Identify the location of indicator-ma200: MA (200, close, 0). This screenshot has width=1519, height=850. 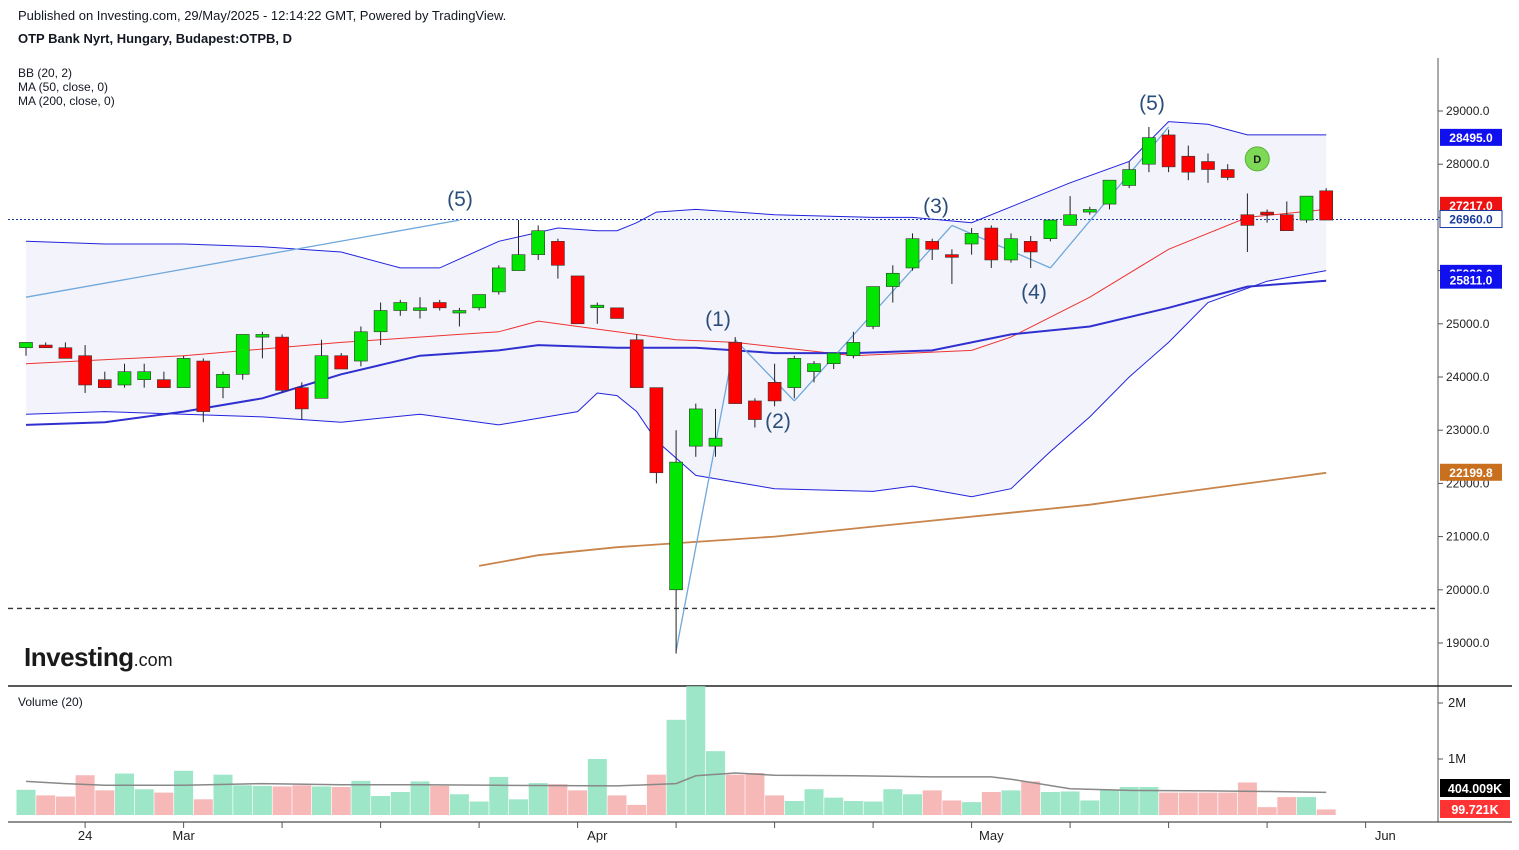
(66, 101).